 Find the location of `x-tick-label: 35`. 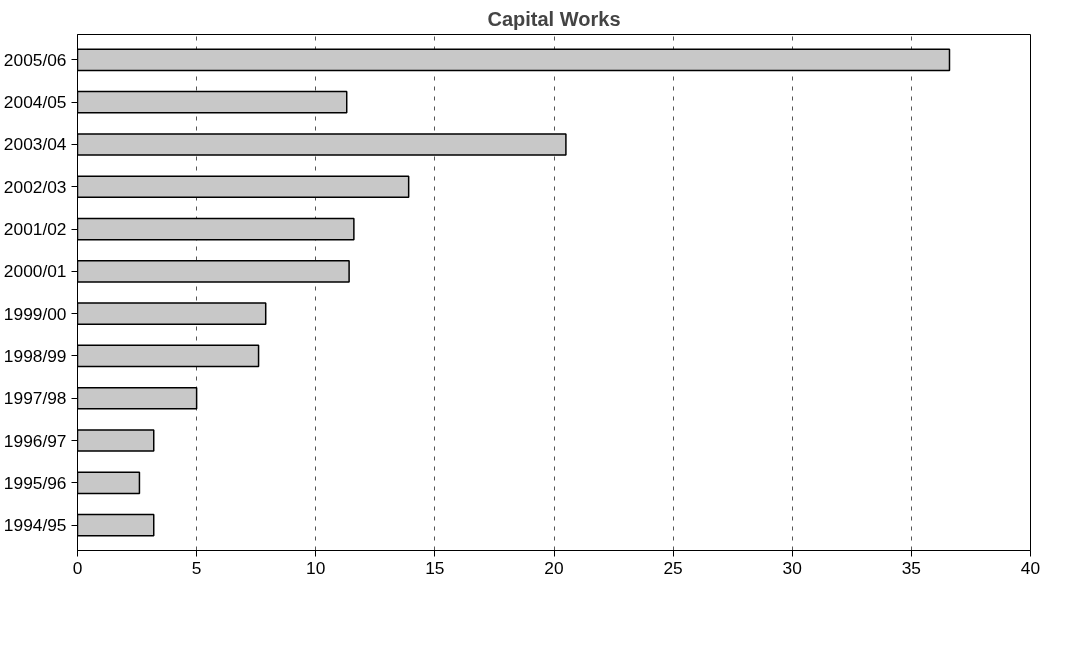

x-tick-label: 35 is located at coordinates (911, 567).